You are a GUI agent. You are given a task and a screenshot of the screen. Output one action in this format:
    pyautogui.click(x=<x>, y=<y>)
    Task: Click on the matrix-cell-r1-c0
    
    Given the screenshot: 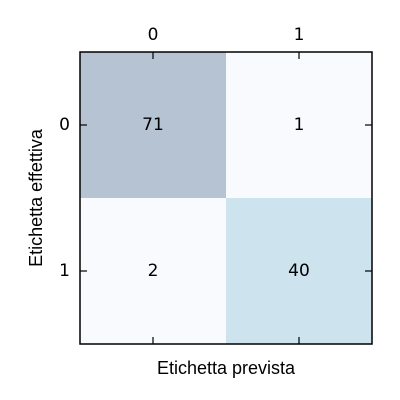 What is the action you would take?
    pyautogui.click(x=153, y=271)
    